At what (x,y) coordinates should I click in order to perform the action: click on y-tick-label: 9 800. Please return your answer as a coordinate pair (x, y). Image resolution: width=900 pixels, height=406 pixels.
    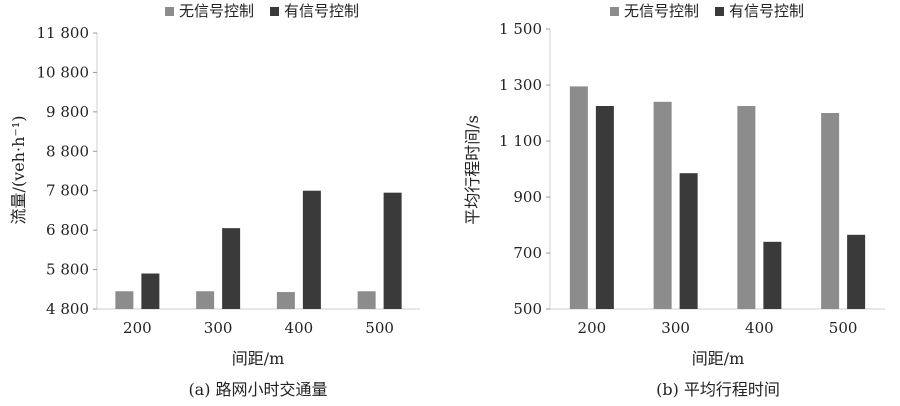
    Looking at the image, I should click on (67, 112).